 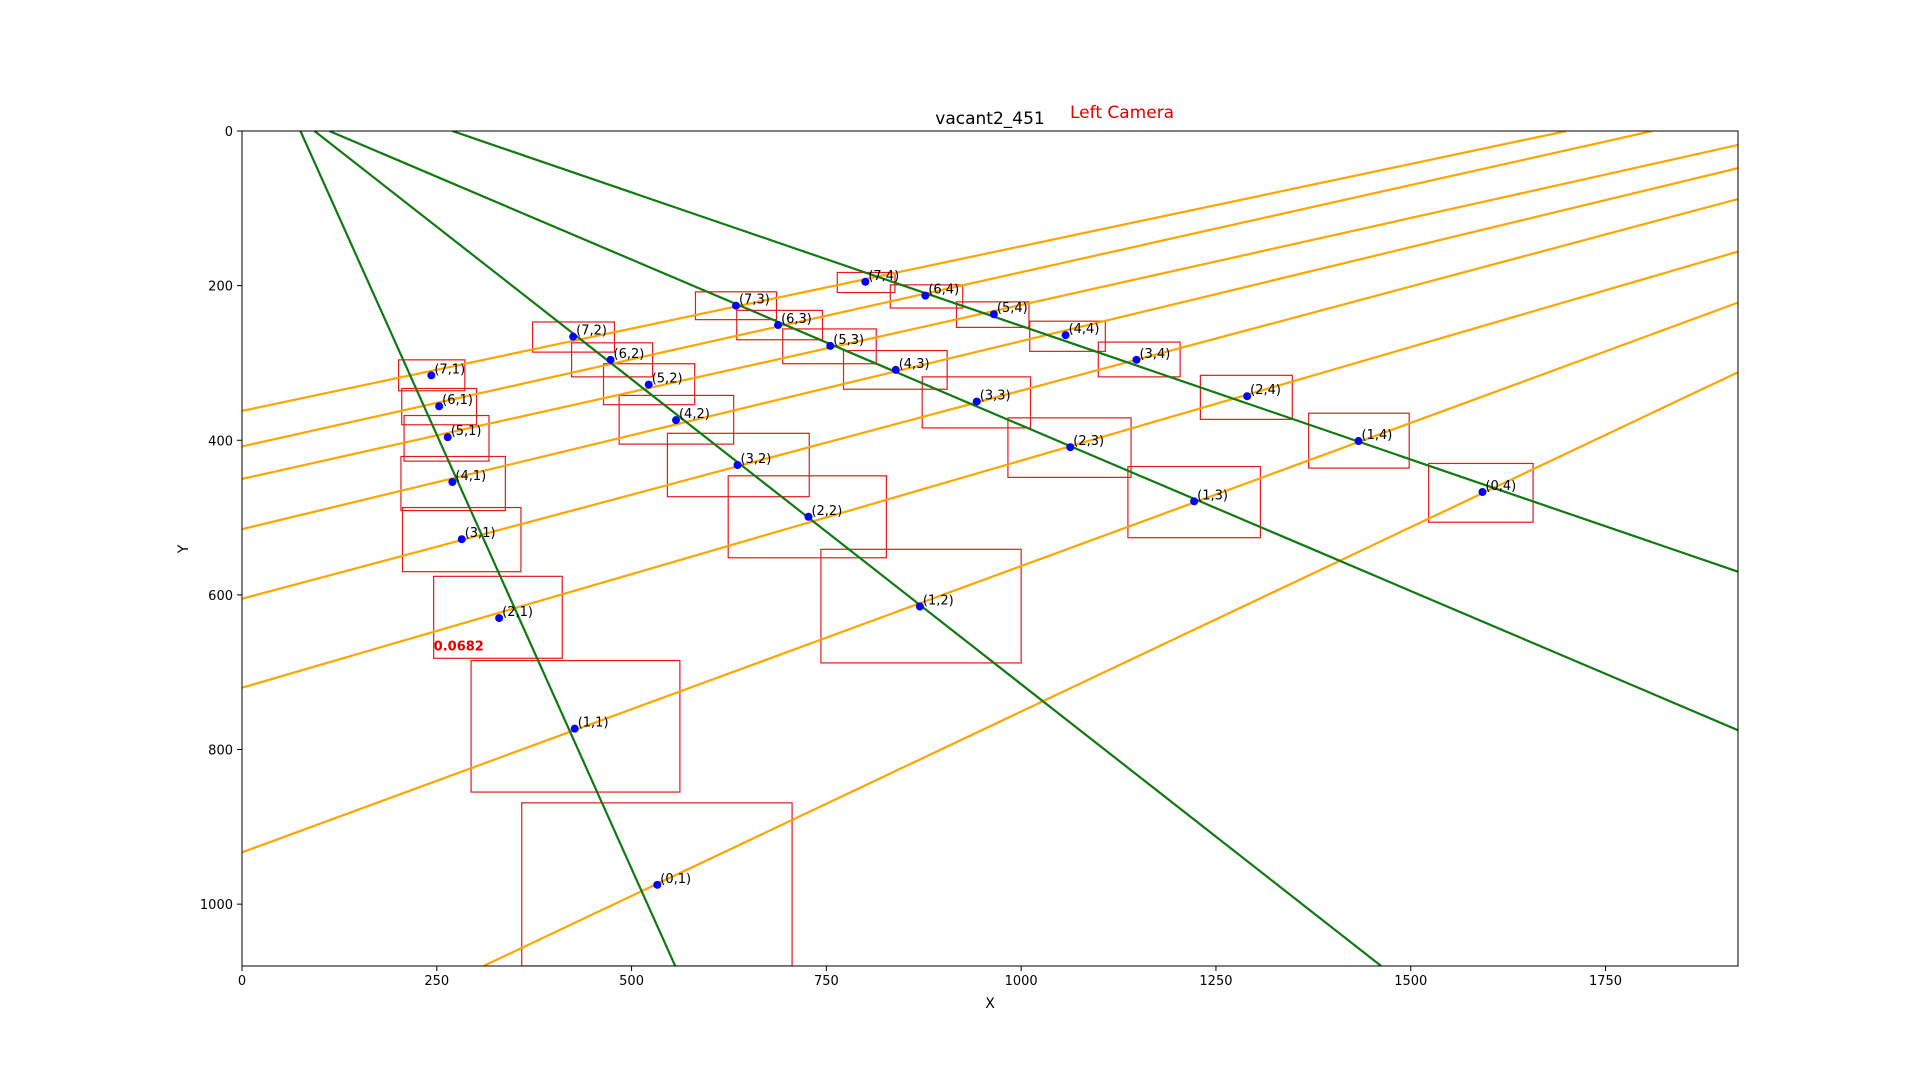 I want to click on y-tick-label-4: 800, so click(x=220, y=751).